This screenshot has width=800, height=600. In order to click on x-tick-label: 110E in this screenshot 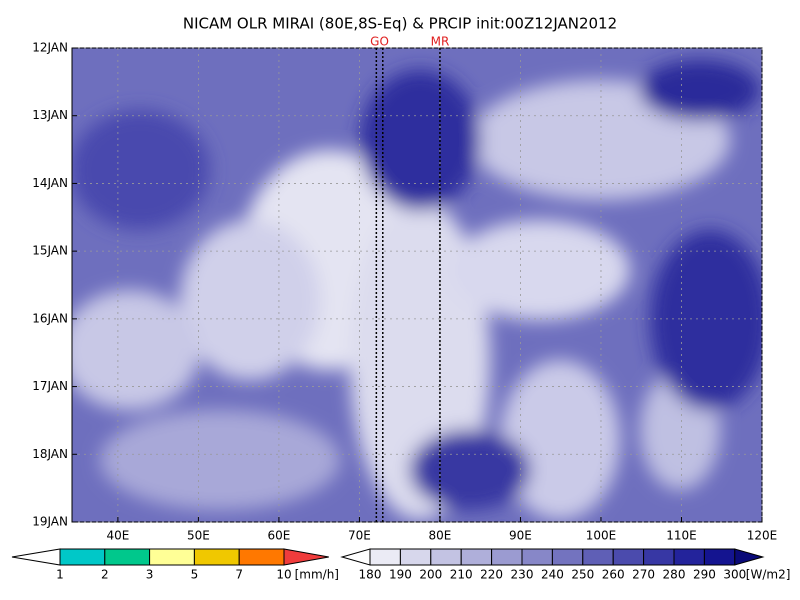, I will do `click(681, 536)`.